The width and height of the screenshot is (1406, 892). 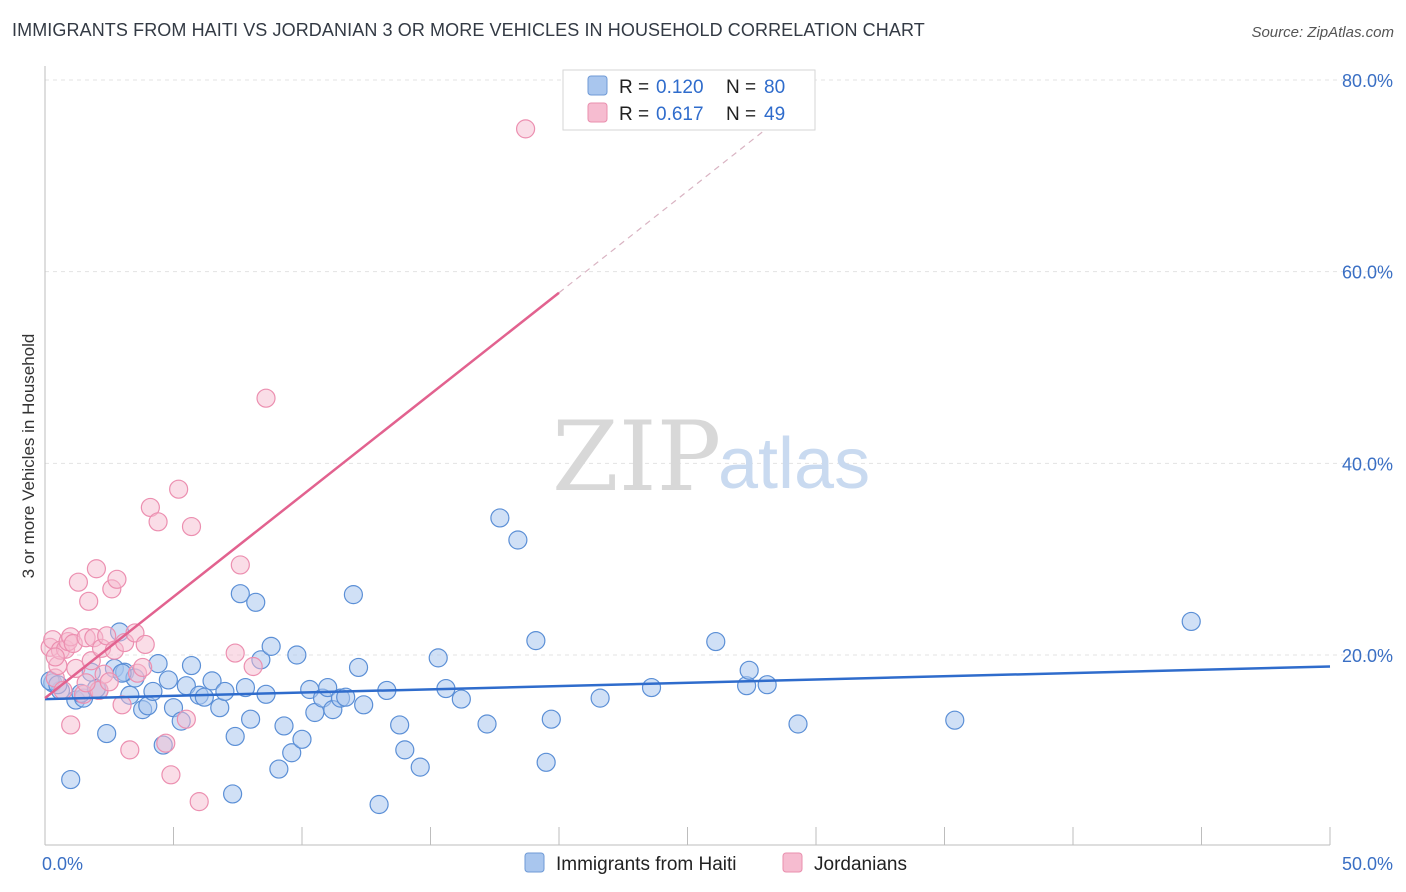 What do you see at coordinates (680, 114) in the screenshot?
I see `legend-r-value-jordan: 0.617` at bounding box center [680, 114].